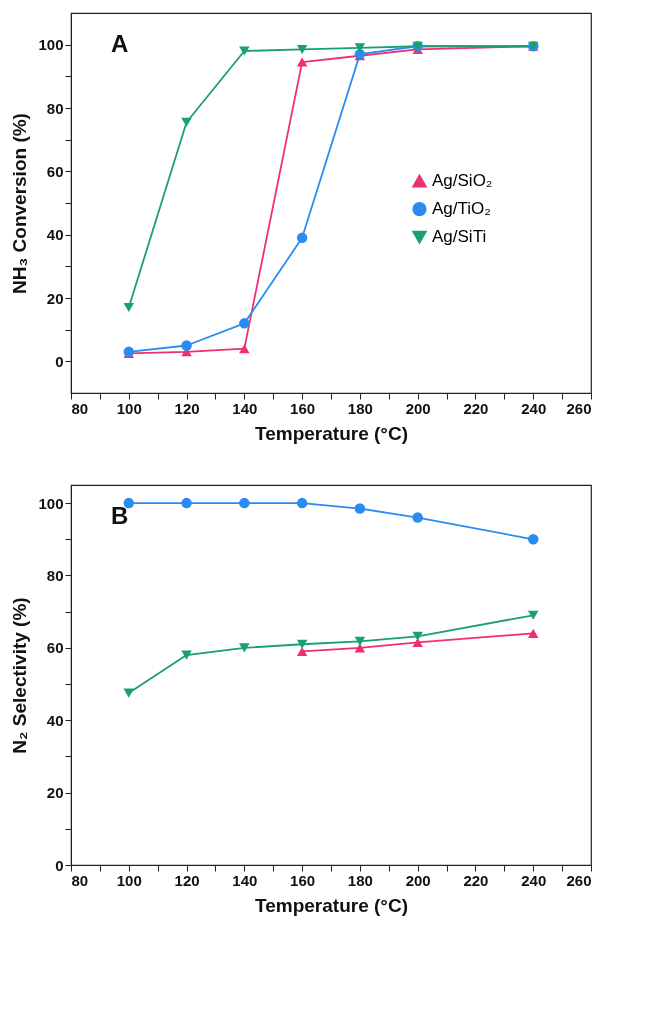  I want to click on y-axis-title: N₂ Selectivity (%), so click(20, 675).